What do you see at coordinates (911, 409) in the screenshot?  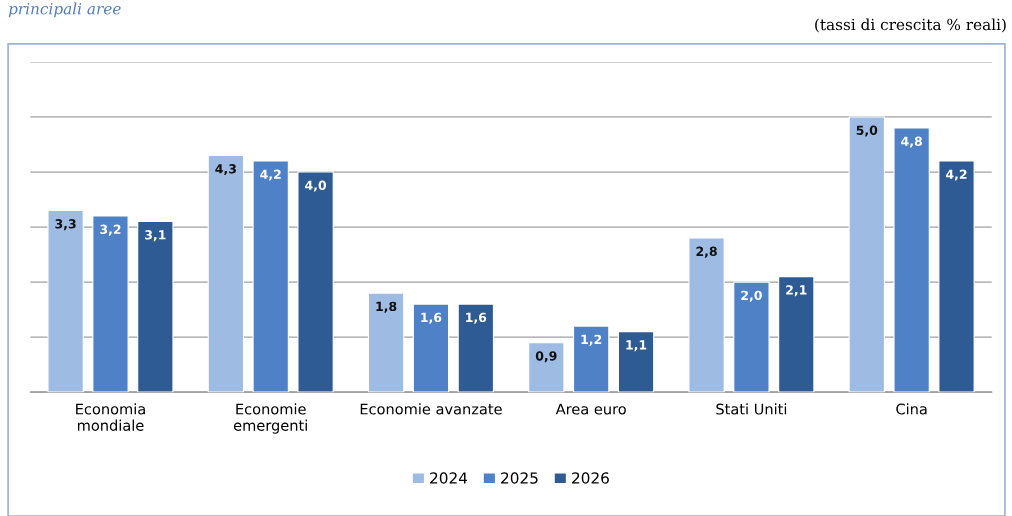 I see `x-tick-label: Cina` at bounding box center [911, 409].